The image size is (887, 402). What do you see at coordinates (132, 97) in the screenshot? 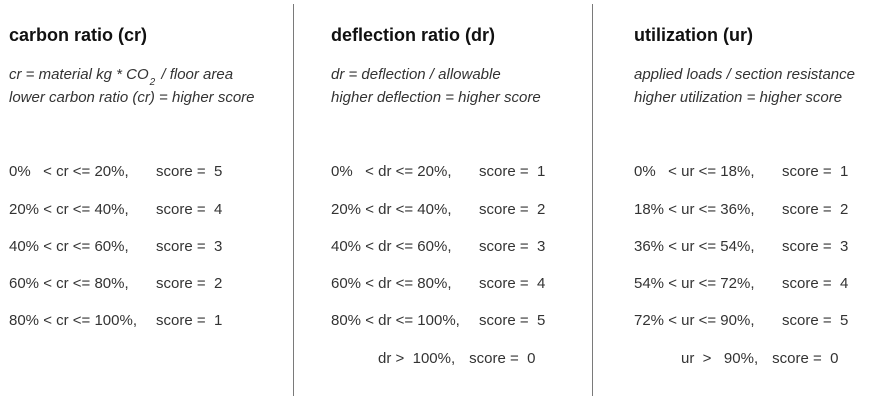
I see `carbon-ratio-rule: lower carbon ratio (cr) = higher score` at bounding box center [132, 97].